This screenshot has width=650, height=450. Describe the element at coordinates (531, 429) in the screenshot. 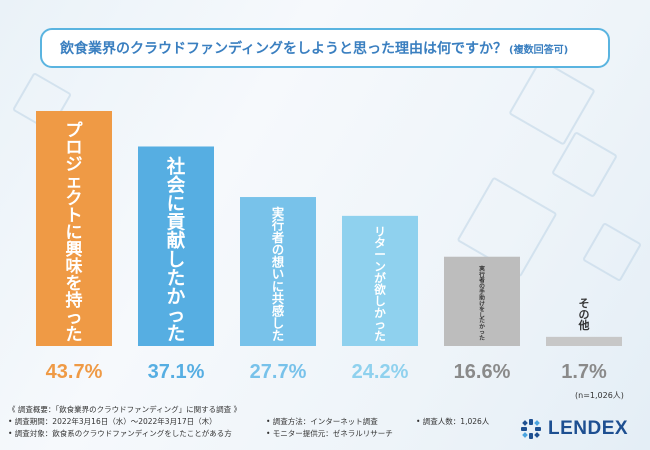

I see `lendex-logo-icon` at that location.